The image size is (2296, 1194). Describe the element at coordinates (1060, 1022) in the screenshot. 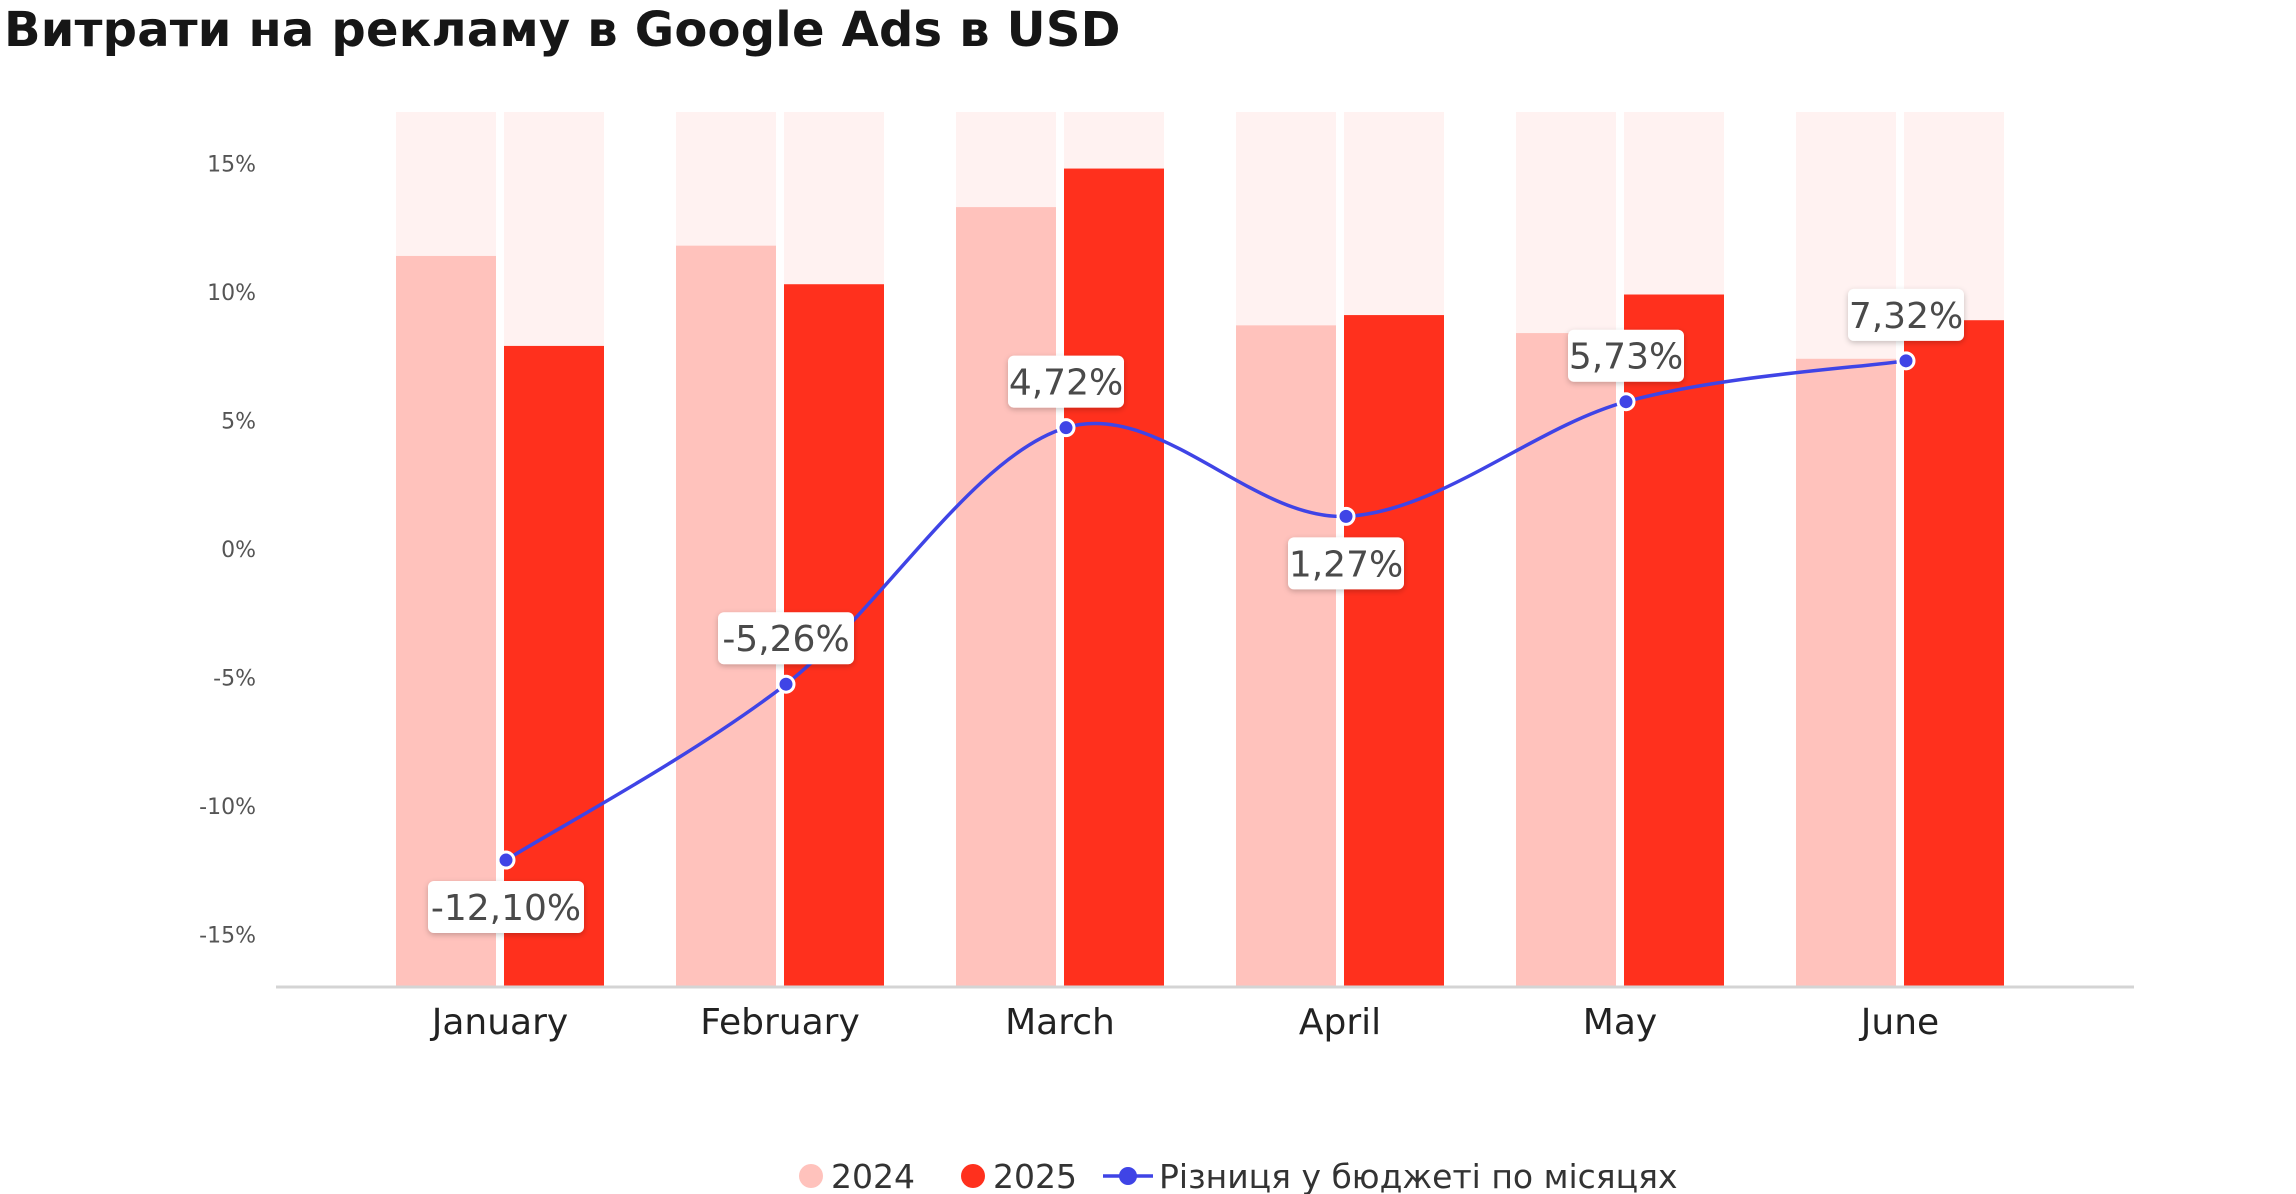

I see `x-tick-label: March` at that location.